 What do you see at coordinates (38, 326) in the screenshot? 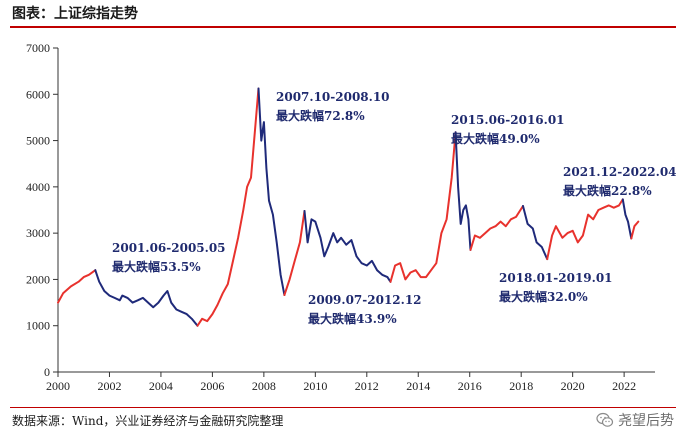
I see `y-tick-label: 1000` at bounding box center [38, 326].